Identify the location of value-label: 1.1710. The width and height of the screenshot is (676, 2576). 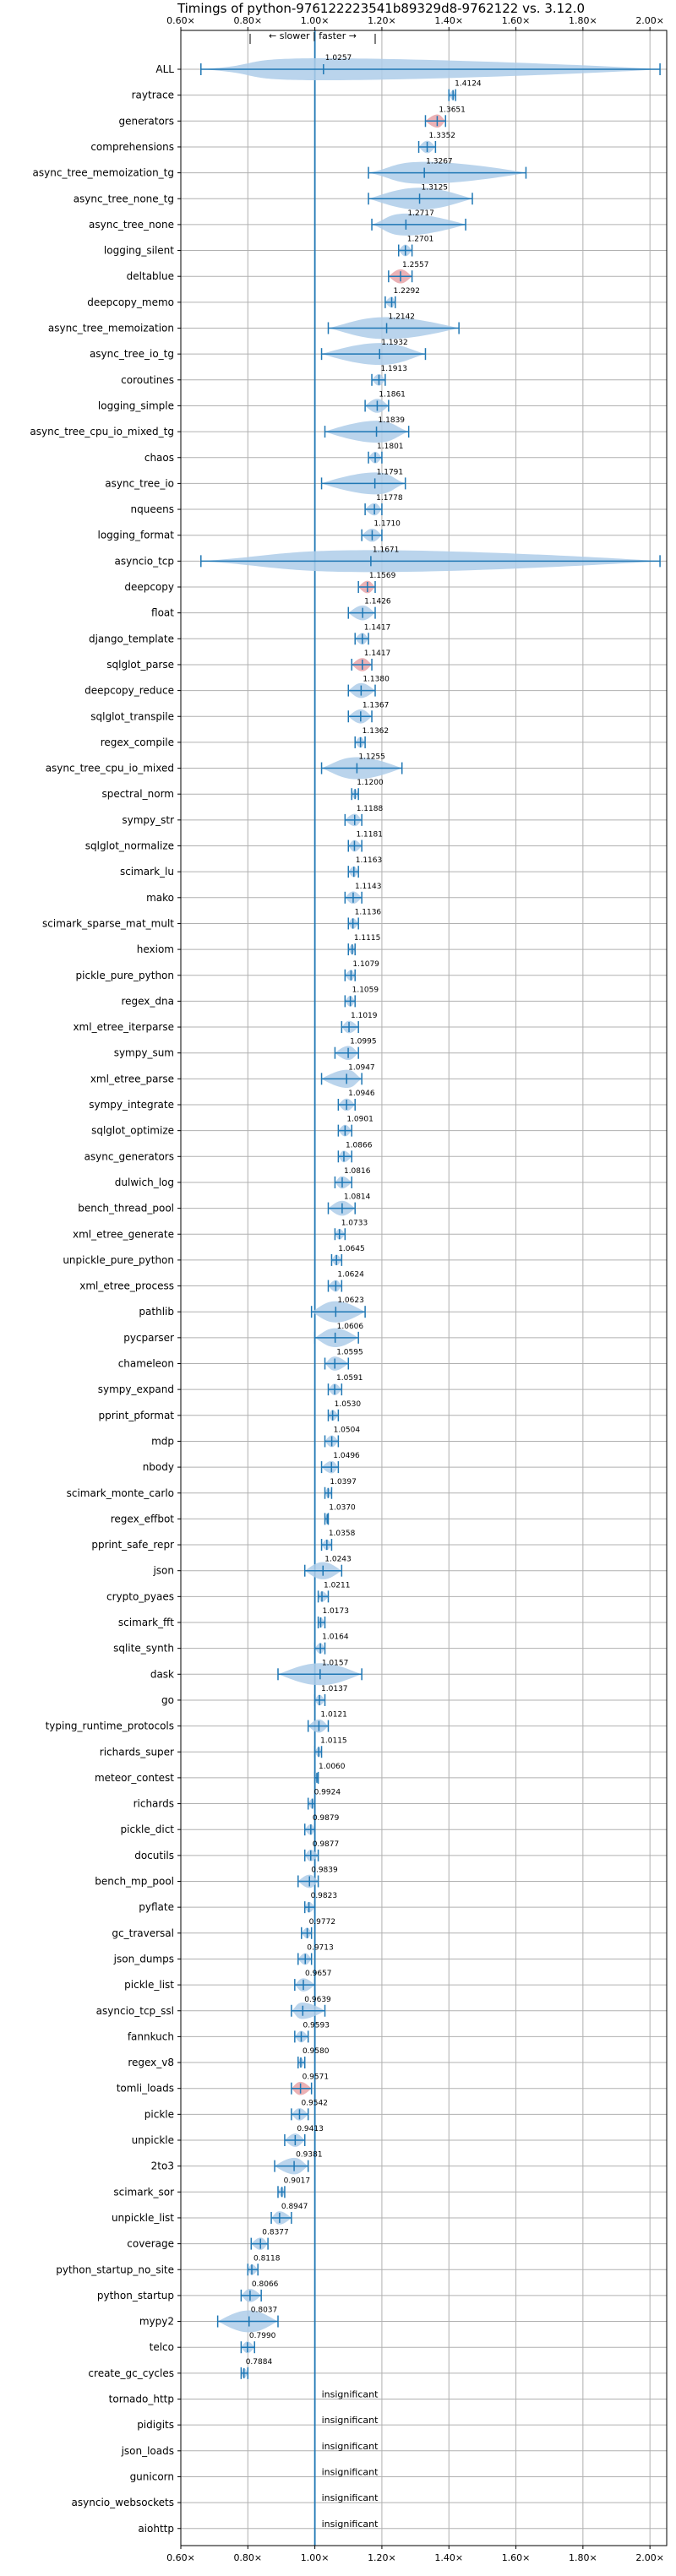
(387, 524).